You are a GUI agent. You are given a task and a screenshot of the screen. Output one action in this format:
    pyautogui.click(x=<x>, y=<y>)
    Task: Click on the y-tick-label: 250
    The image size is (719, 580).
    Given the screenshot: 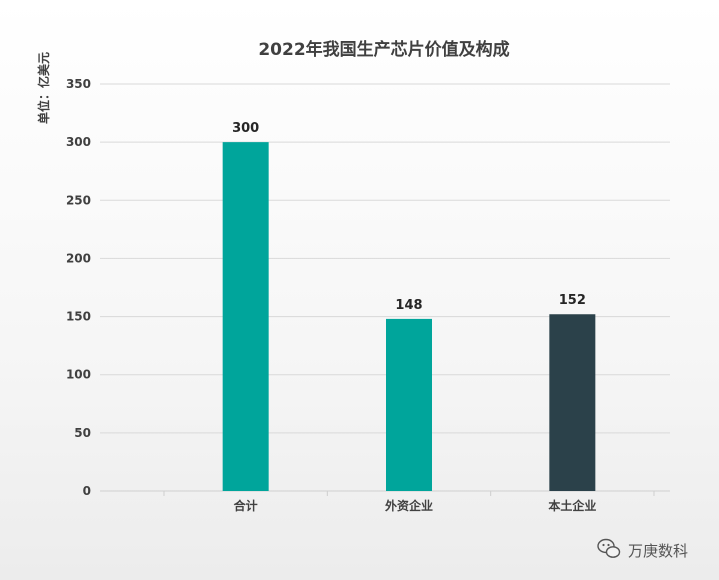 What is the action you would take?
    pyautogui.click(x=78, y=200)
    